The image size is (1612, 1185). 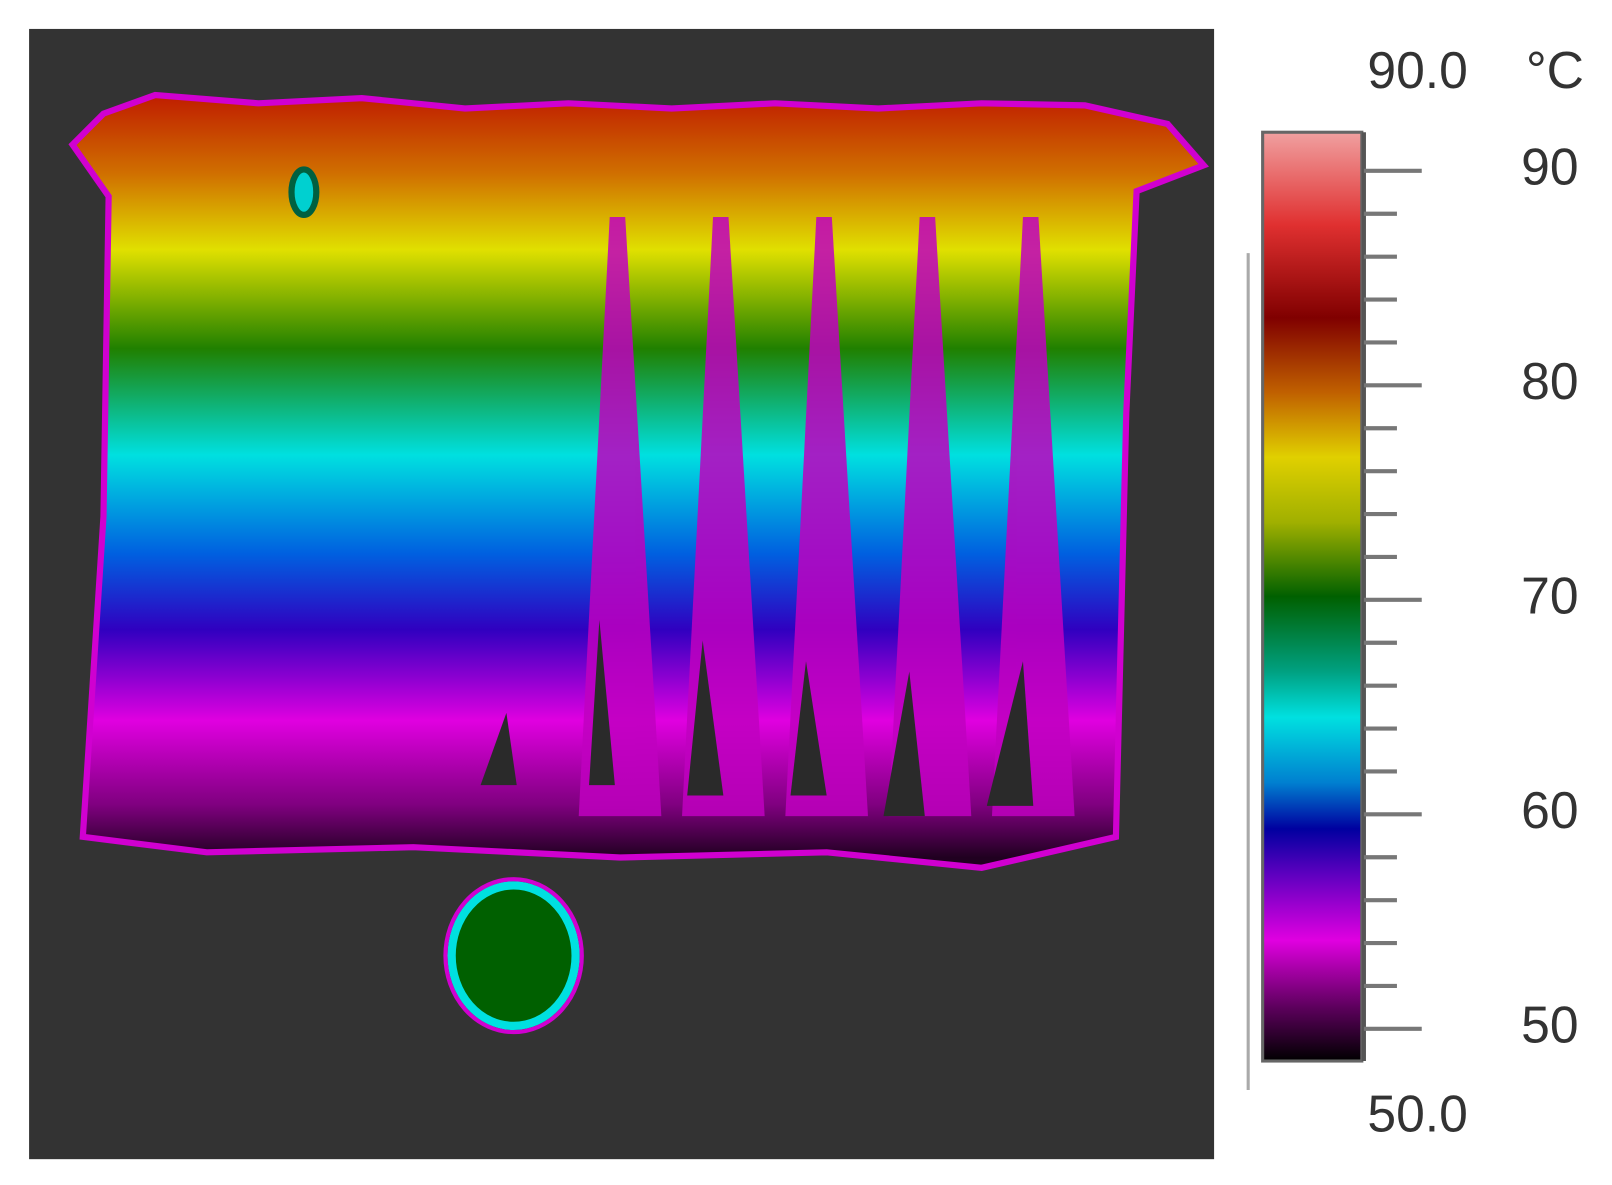 I want to click on scale-max: 90.0, so click(x=1417, y=70).